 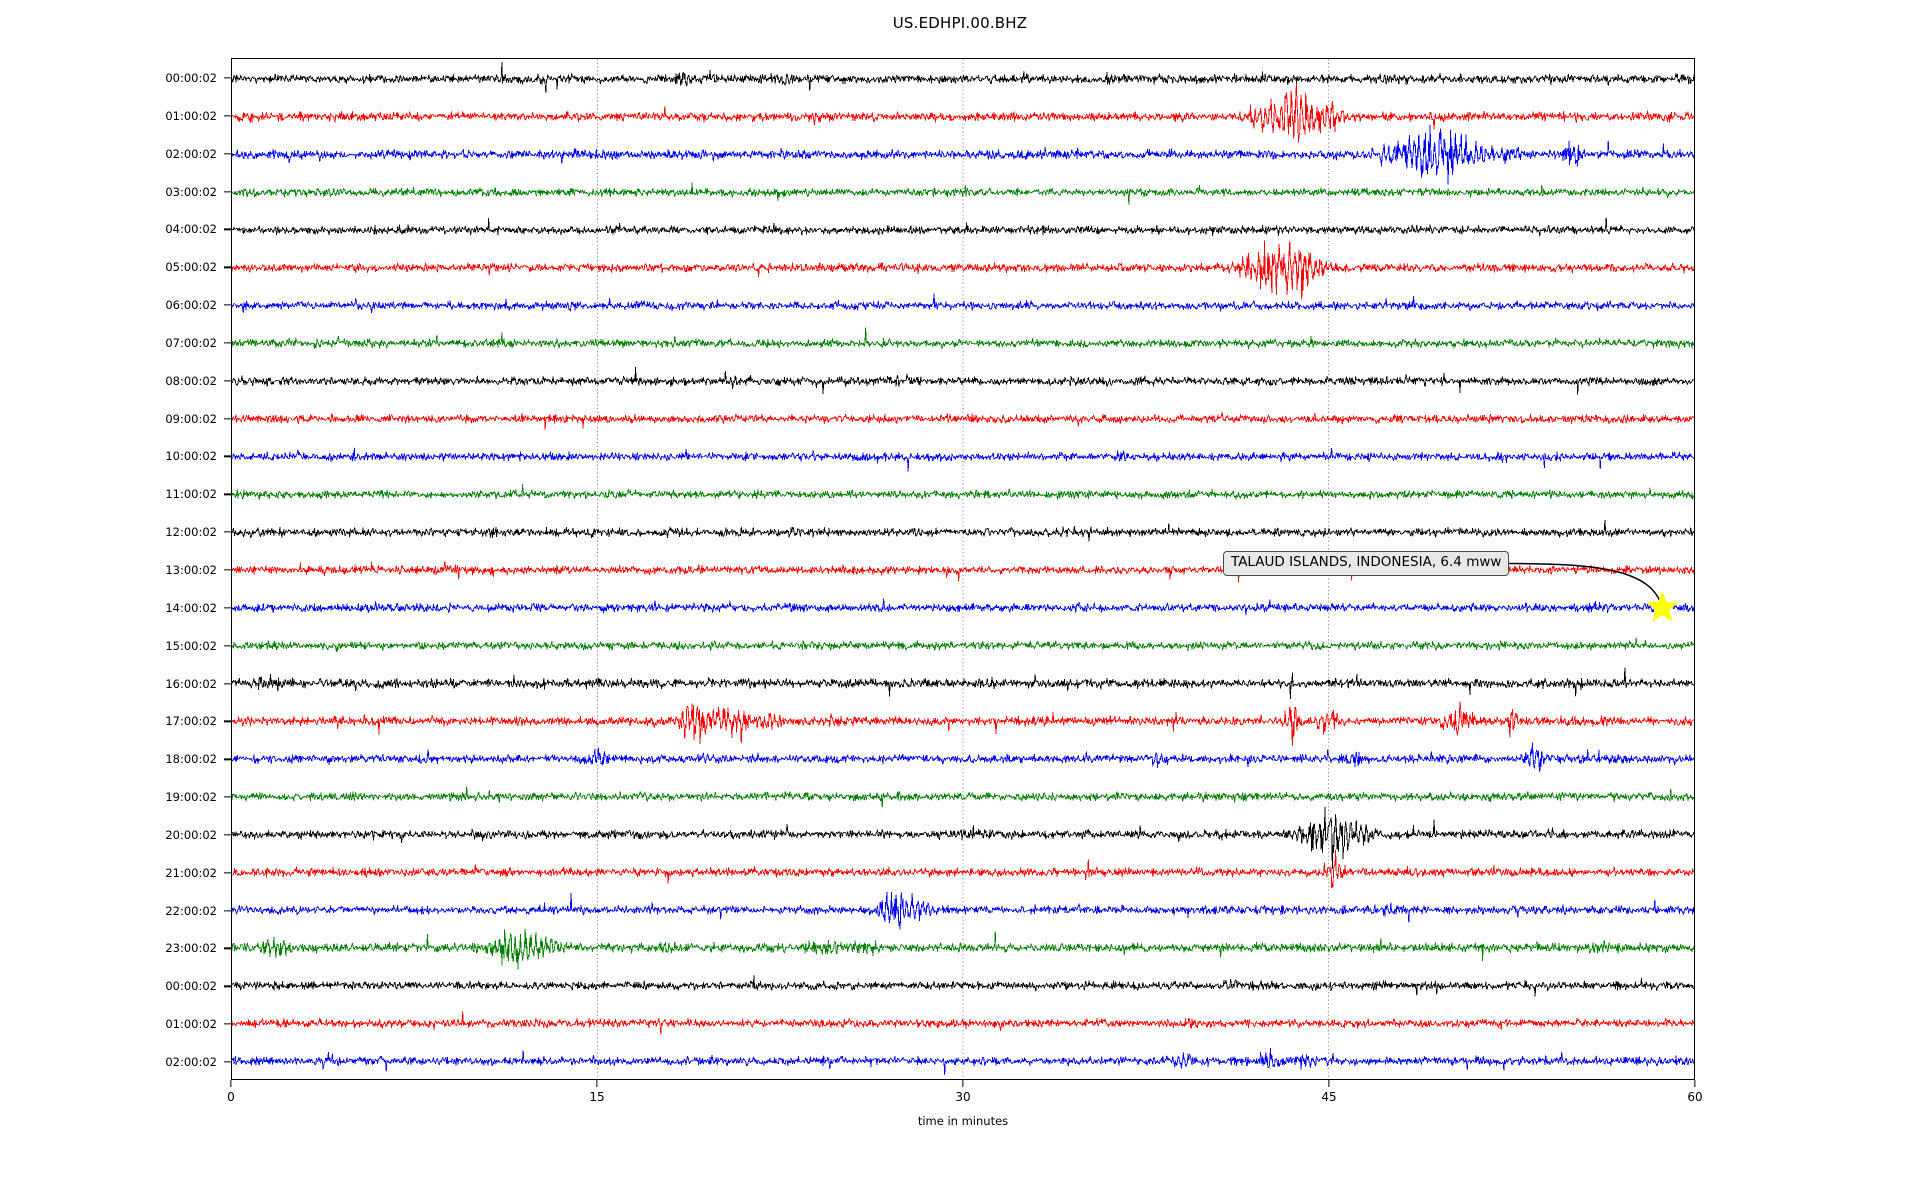 What do you see at coordinates (191, 645) in the screenshot?
I see `y-tick-label: 15:00:02` at bounding box center [191, 645].